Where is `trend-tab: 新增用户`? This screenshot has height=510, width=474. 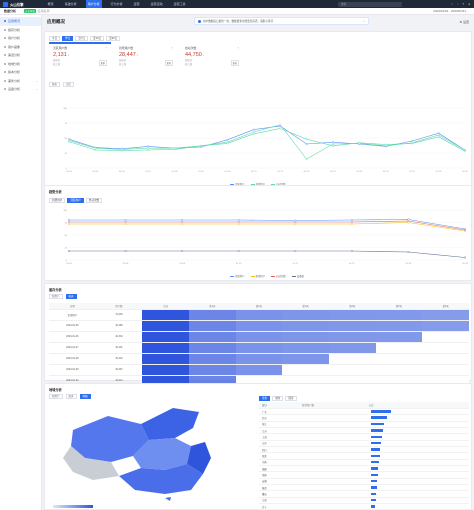
trend-tab: 新增用户 is located at coordinates (57, 200).